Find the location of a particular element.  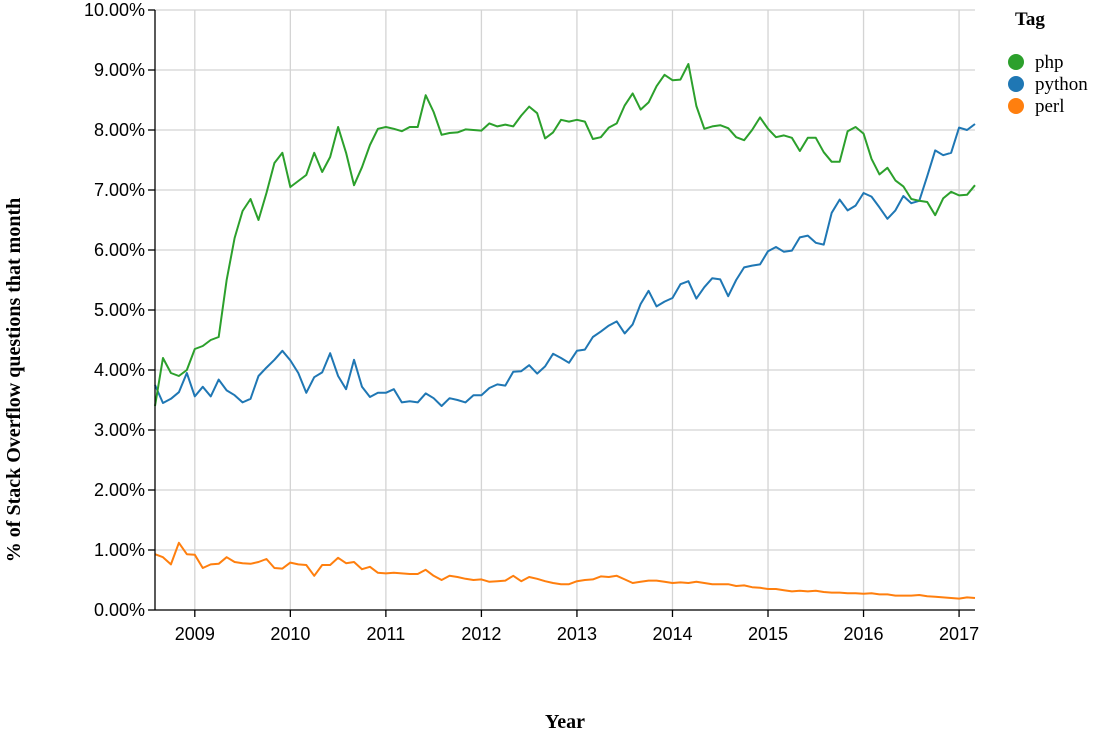

x-tick-label: 2015 is located at coordinates (768, 634).